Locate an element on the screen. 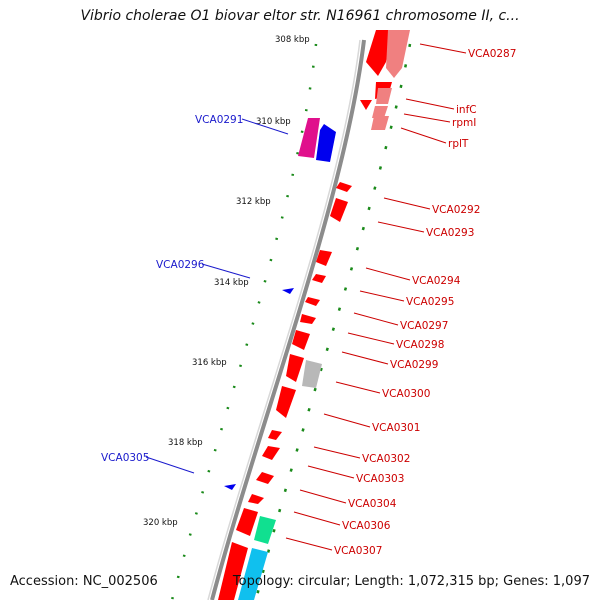 This screenshot has width=600, height=600. gene-label: VCA0305 is located at coordinates (125, 458).